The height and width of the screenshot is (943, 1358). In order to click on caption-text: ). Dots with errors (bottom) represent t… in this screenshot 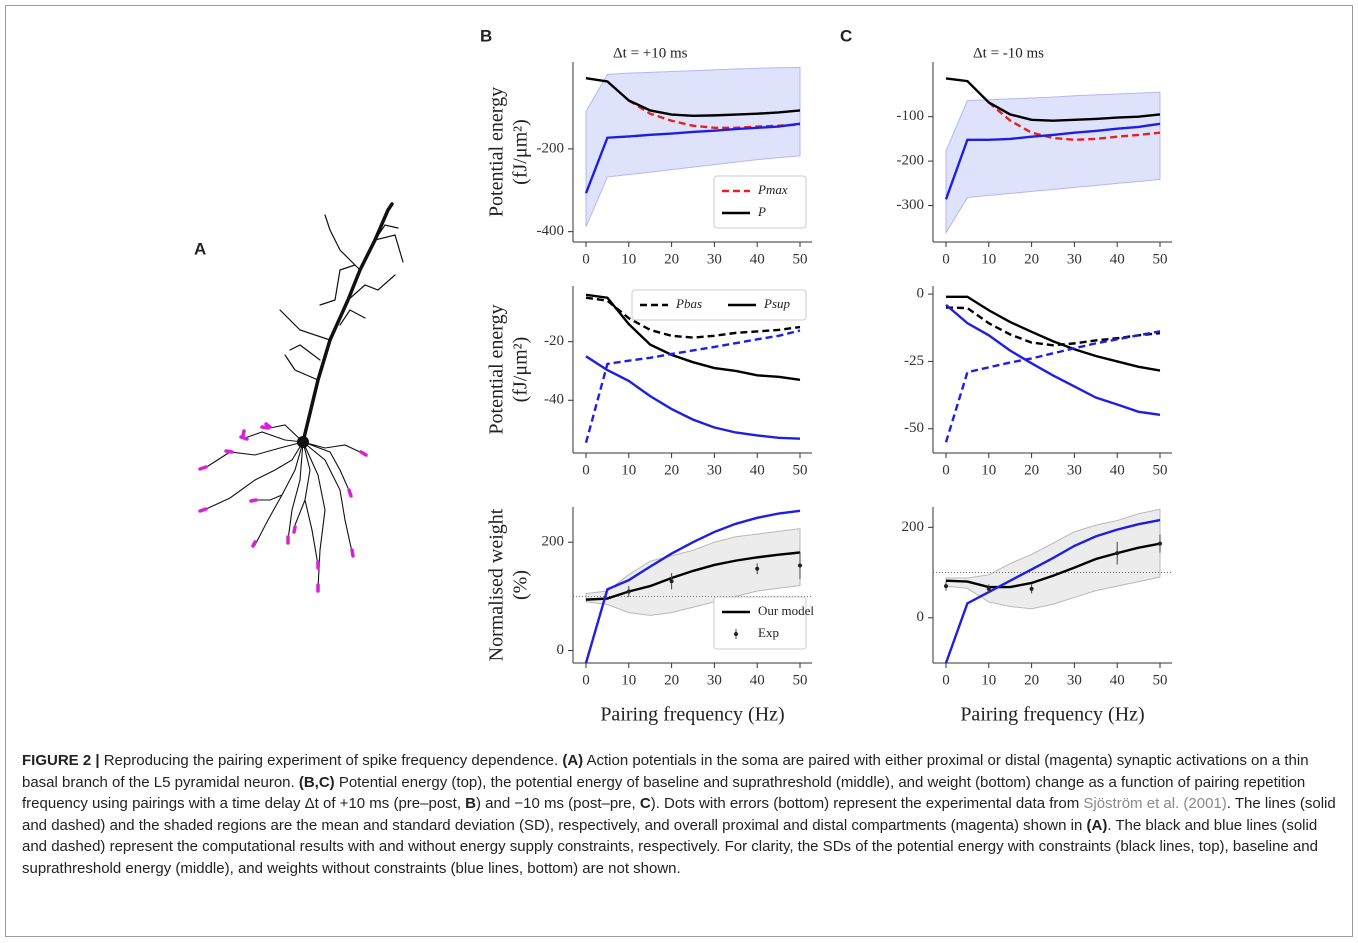, I will do `click(867, 803)`.